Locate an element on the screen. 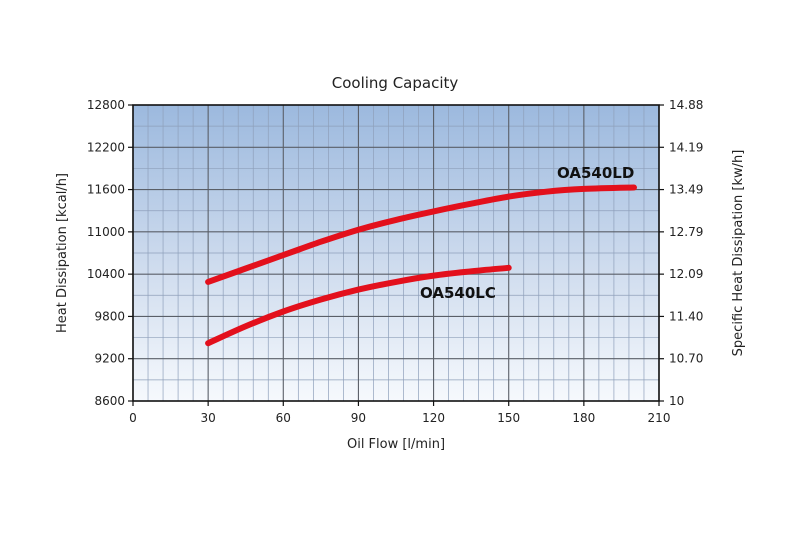  y-tick-label: 8600 is located at coordinates (109, 401).